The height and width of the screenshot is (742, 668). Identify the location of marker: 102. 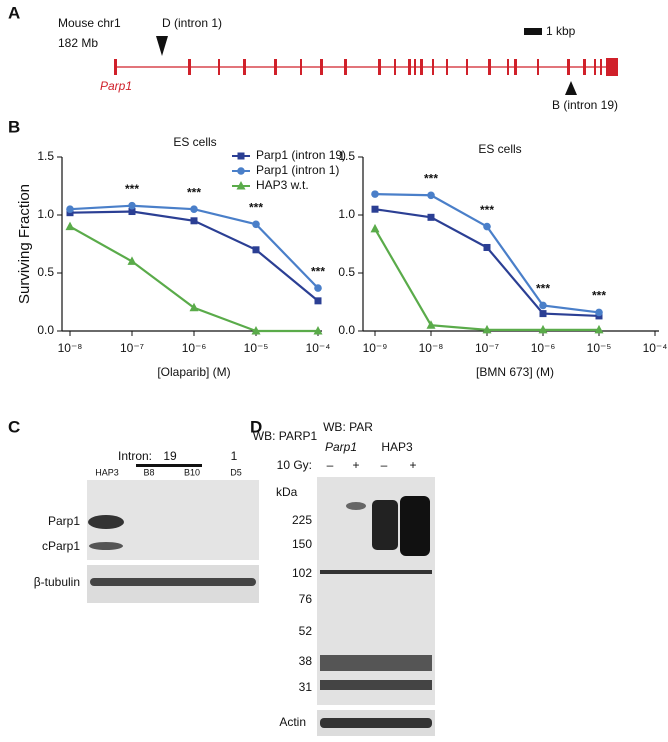
(302, 573).